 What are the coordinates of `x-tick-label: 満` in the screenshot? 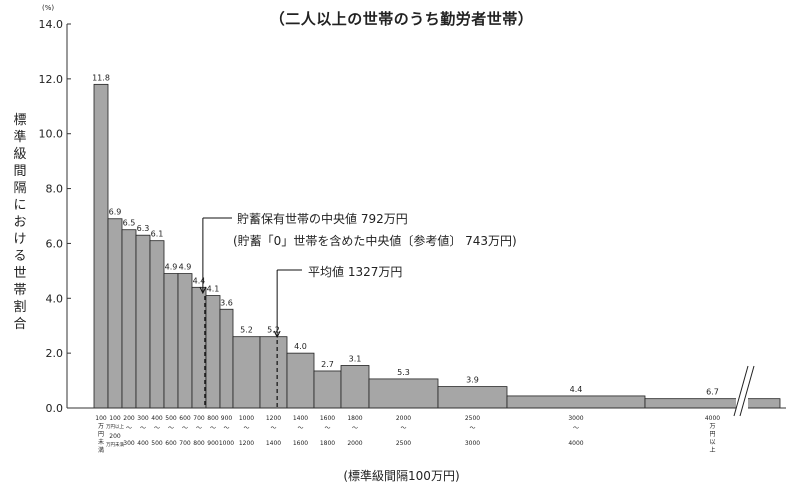 It's located at (101, 450).